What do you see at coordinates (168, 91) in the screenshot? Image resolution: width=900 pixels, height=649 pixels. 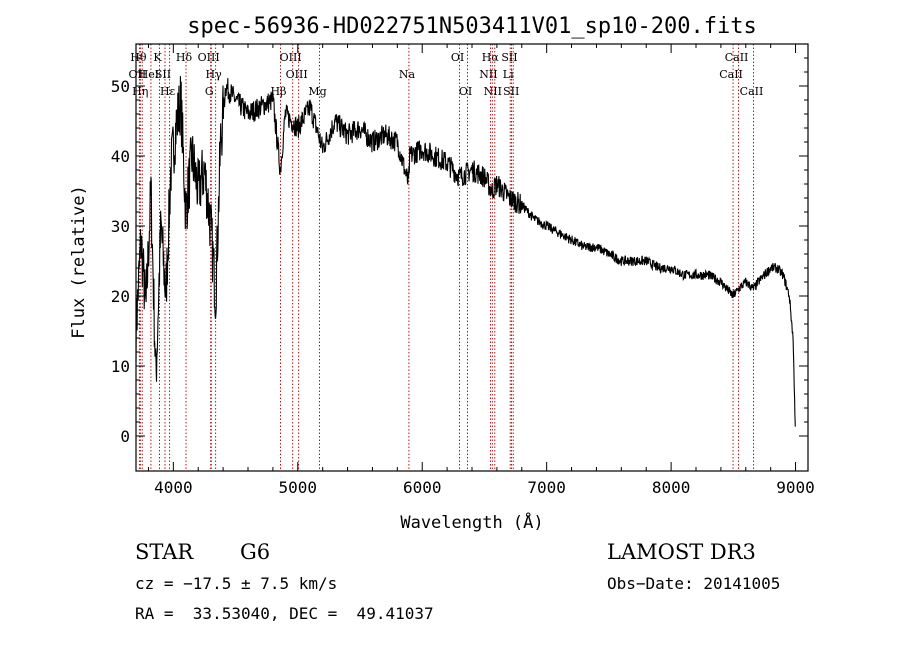 I see `line-marker-label-6: Hε` at bounding box center [168, 91].